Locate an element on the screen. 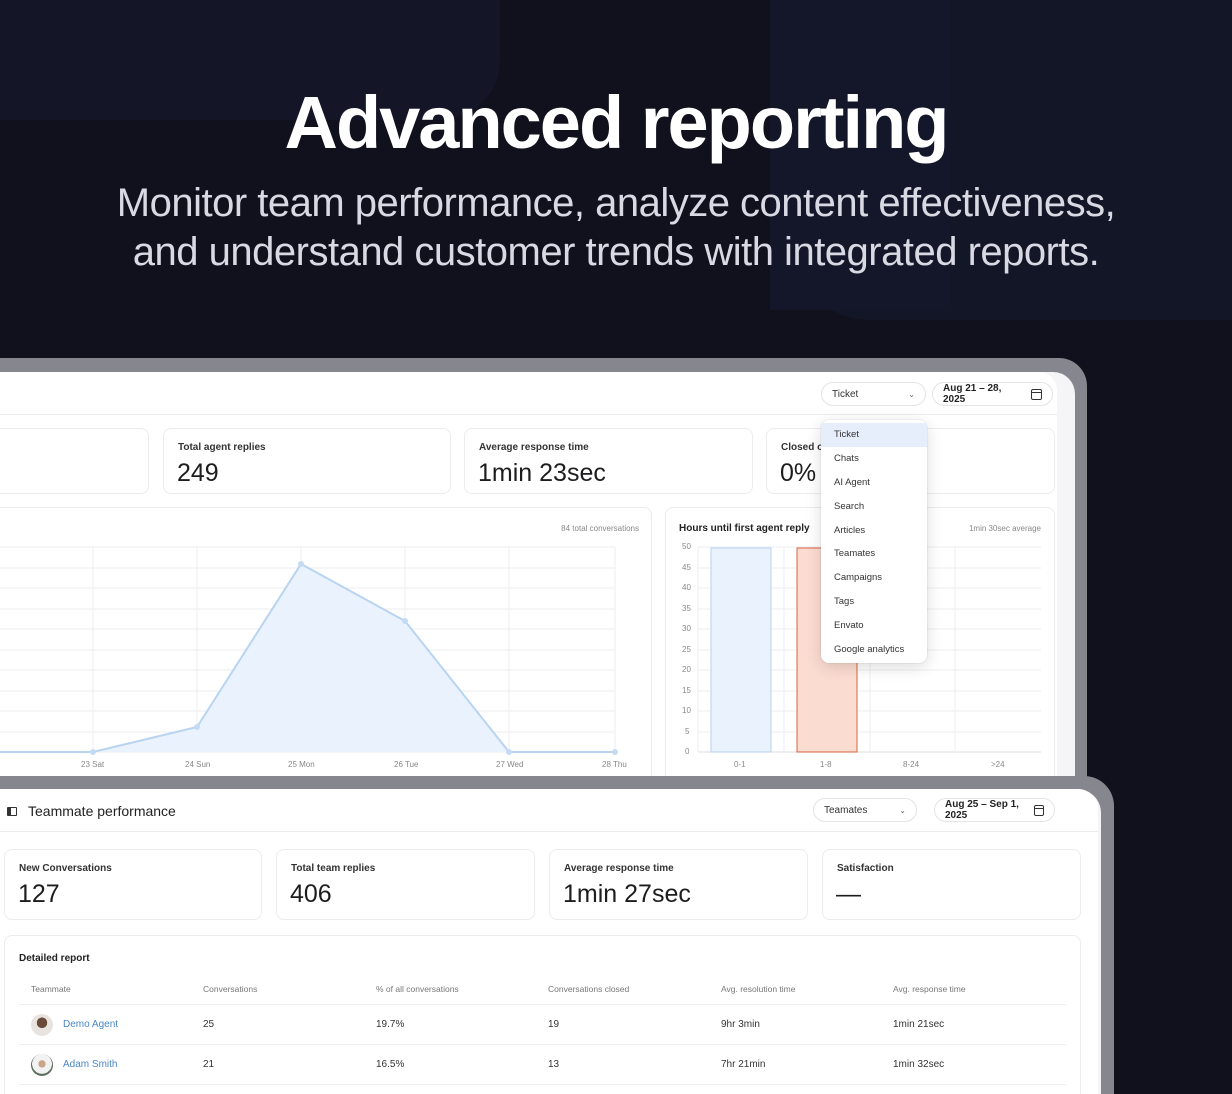  chevron-down-icon: ⌄ is located at coordinates (902, 810).